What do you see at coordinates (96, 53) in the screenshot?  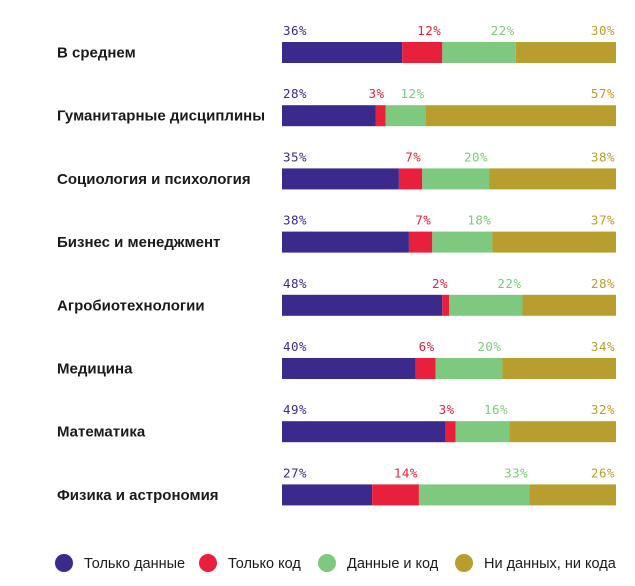 I see `category-label: В среднем` at bounding box center [96, 53].